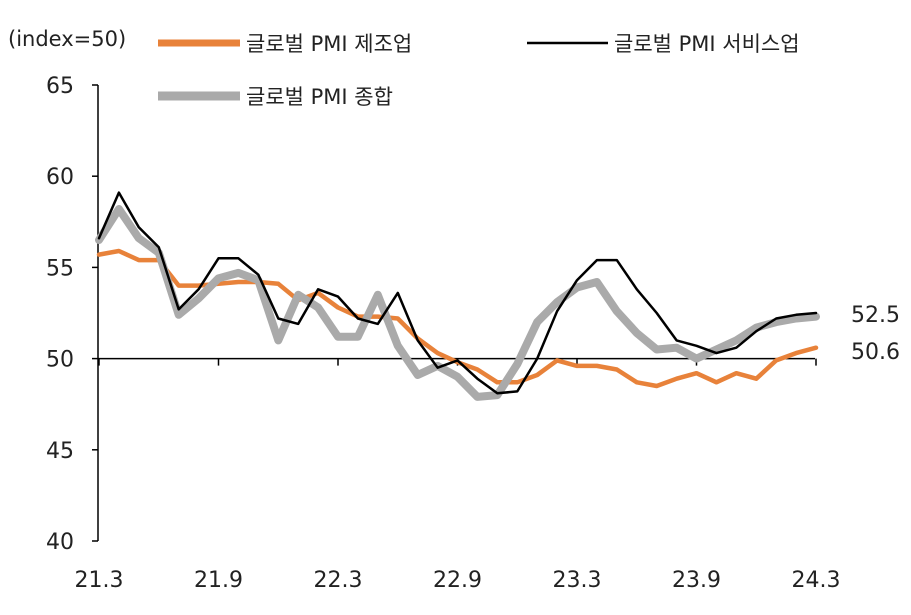 This screenshot has height=615, width=911. I want to click on unit-label: (index=50), so click(67, 39).